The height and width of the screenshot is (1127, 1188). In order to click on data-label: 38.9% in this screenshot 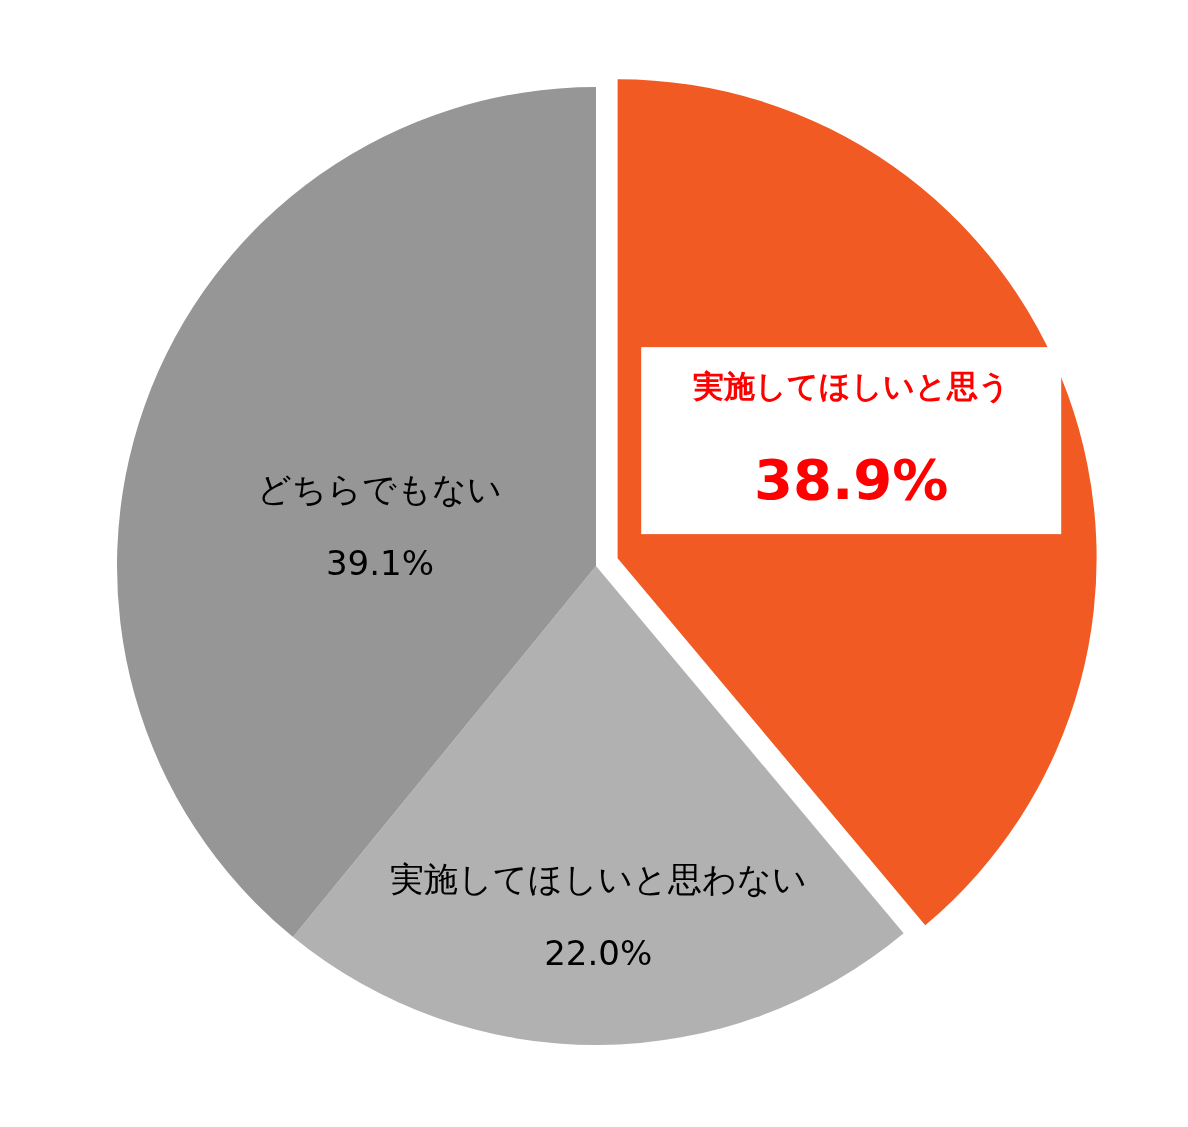, I will do `click(851, 479)`.